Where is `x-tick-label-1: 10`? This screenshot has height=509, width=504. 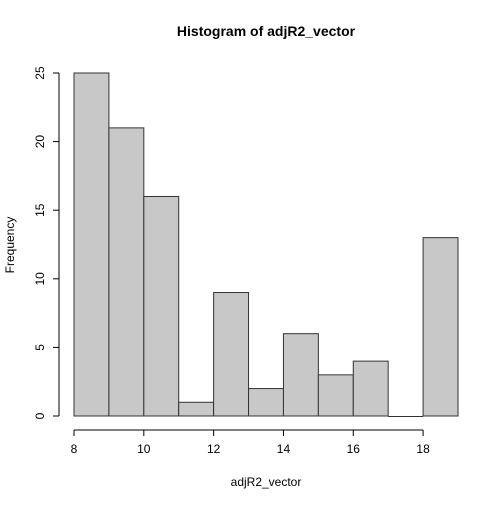 x-tick-label-1: 10 is located at coordinates (144, 449).